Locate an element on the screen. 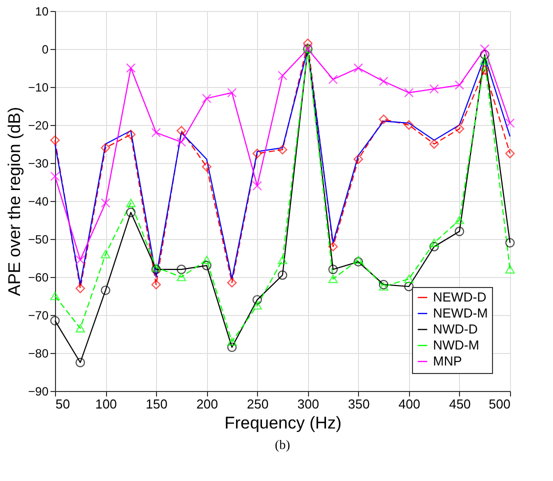 The image size is (553, 481). y-tick-label: −50 is located at coordinates (38, 239).